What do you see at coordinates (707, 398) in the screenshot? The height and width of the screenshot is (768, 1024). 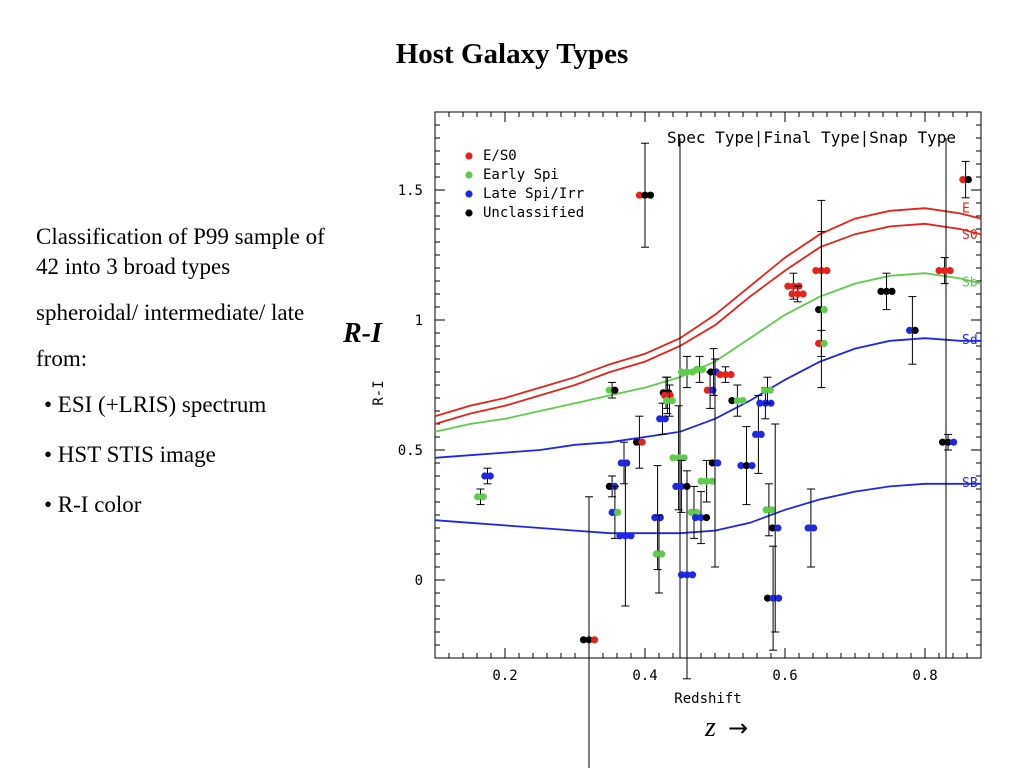 I see `template-curve-sd` at bounding box center [707, 398].